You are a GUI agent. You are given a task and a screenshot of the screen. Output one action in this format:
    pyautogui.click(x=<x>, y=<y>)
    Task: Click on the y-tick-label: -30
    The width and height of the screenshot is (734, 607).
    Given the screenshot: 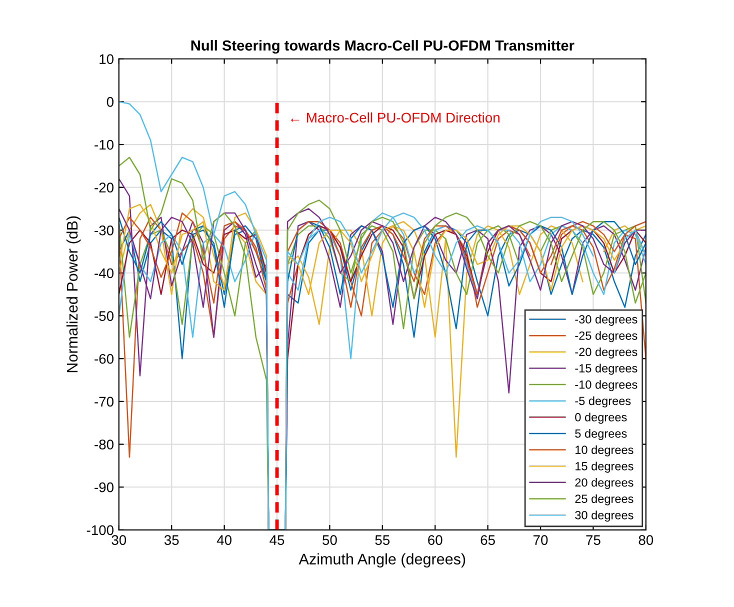 What is the action you would take?
    pyautogui.click(x=104, y=231)
    